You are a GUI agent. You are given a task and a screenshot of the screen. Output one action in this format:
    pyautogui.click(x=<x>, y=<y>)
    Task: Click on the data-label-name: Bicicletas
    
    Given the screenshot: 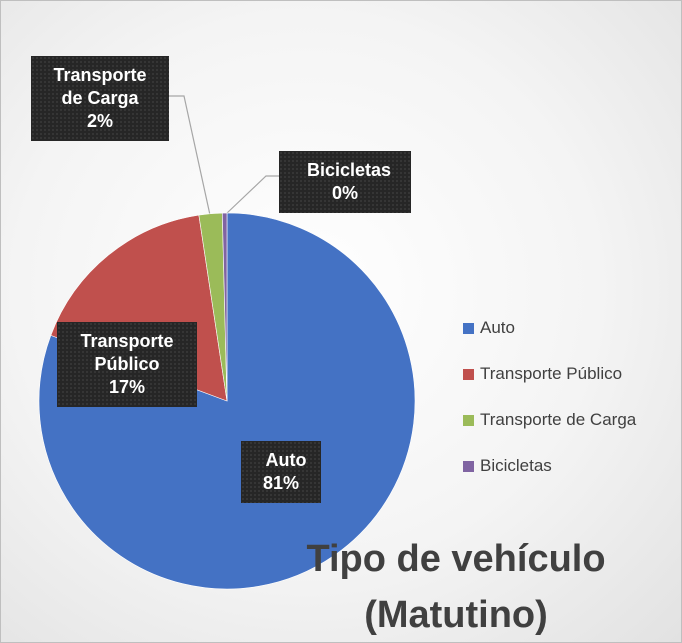 What is the action you would take?
    pyautogui.click(x=349, y=170)
    